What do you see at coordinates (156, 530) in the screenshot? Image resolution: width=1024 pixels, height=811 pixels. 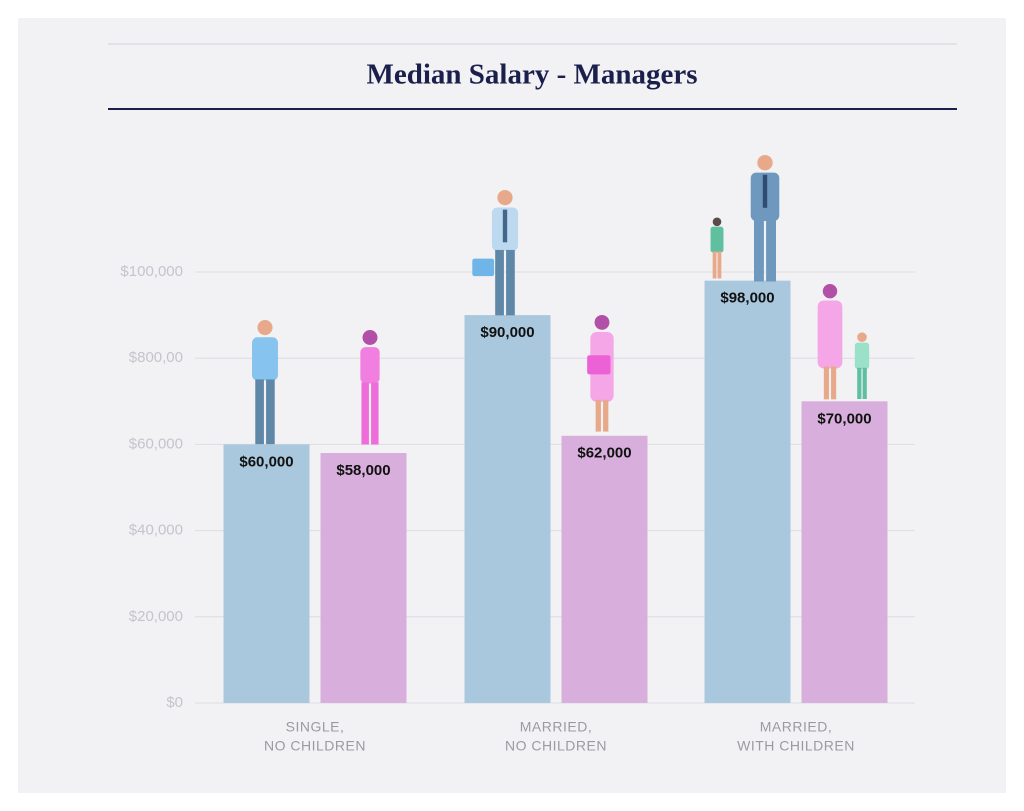 I see `y-tick-label: $40,000` at bounding box center [156, 530].